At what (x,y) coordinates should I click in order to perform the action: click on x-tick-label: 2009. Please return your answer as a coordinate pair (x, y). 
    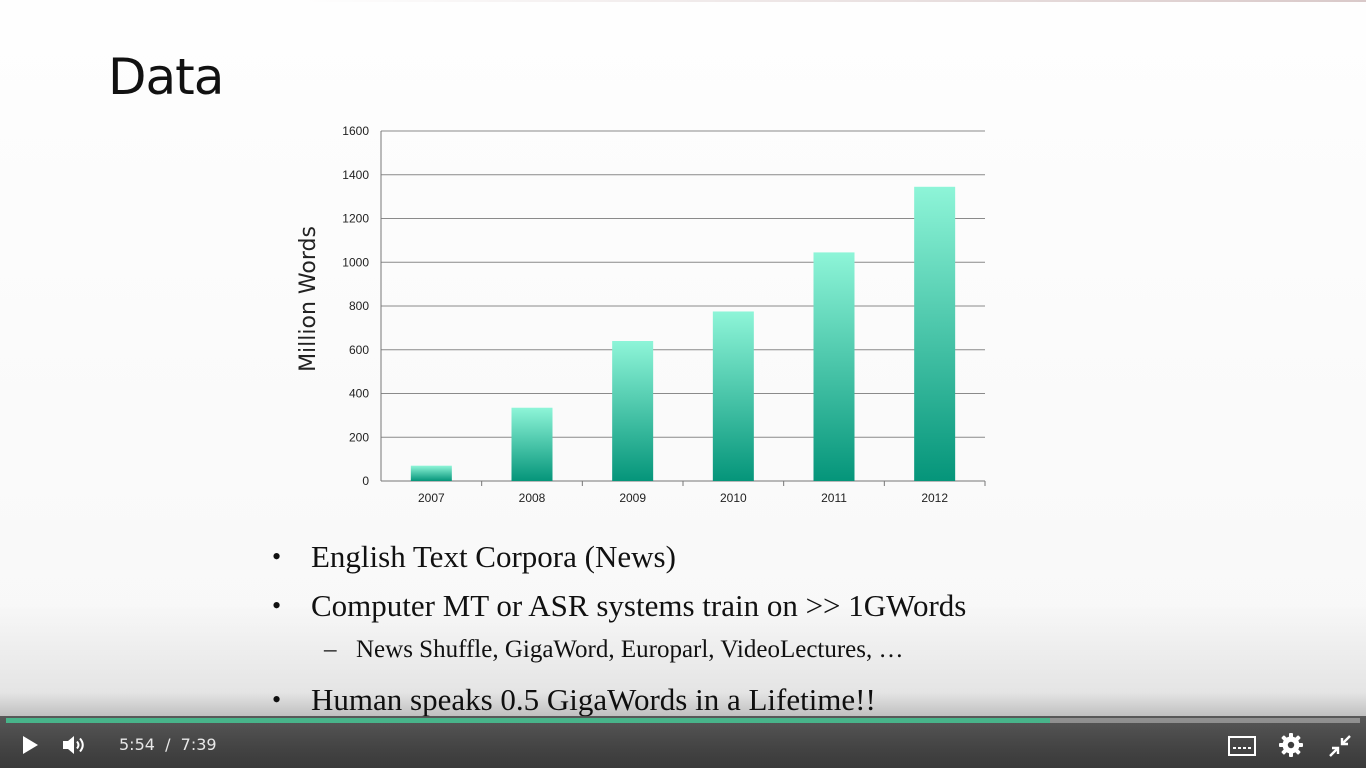
    Looking at the image, I should click on (632, 498).